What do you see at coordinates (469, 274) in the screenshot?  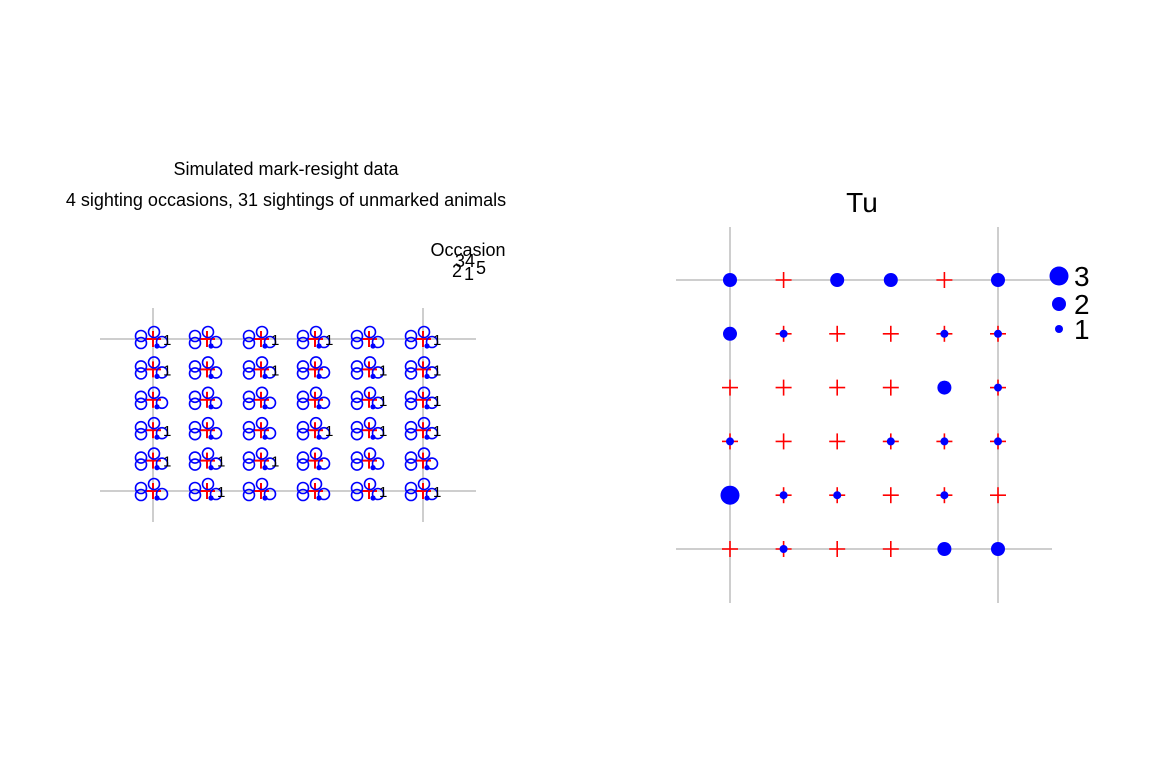 I see `left-legend-row2b: 1` at bounding box center [469, 274].